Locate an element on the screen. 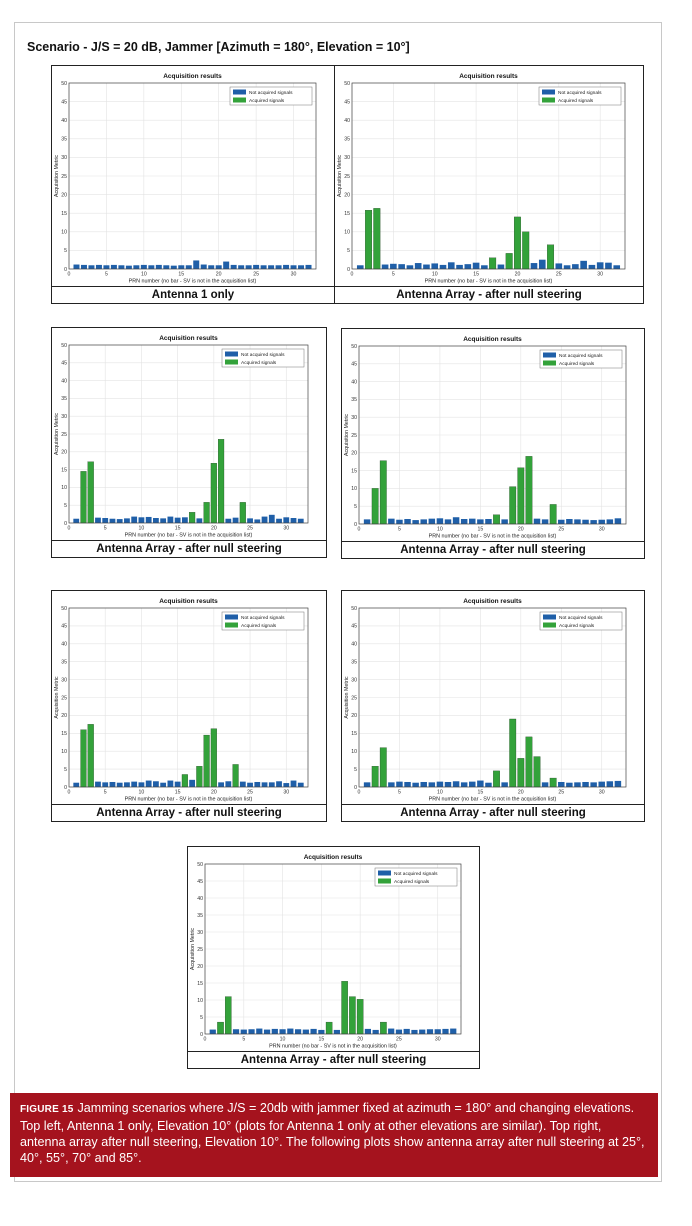 The width and height of the screenshot is (692, 1226). caption-label: FIGURE 15 is located at coordinates (47, 1109).